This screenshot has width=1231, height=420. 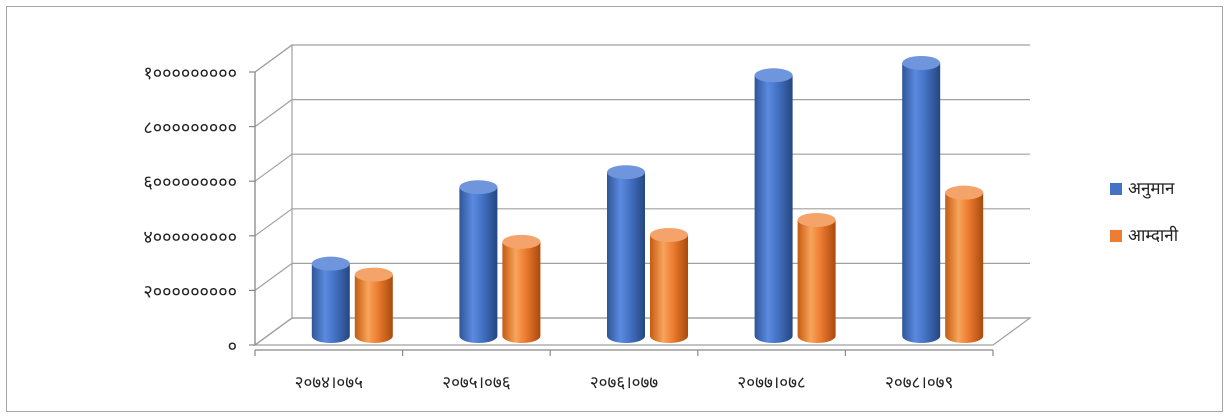 What do you see at coordinates (329, 383) in the screenshot?
I see `x-tick-label: २०७४।०७५` at bounding box center [329, 383].